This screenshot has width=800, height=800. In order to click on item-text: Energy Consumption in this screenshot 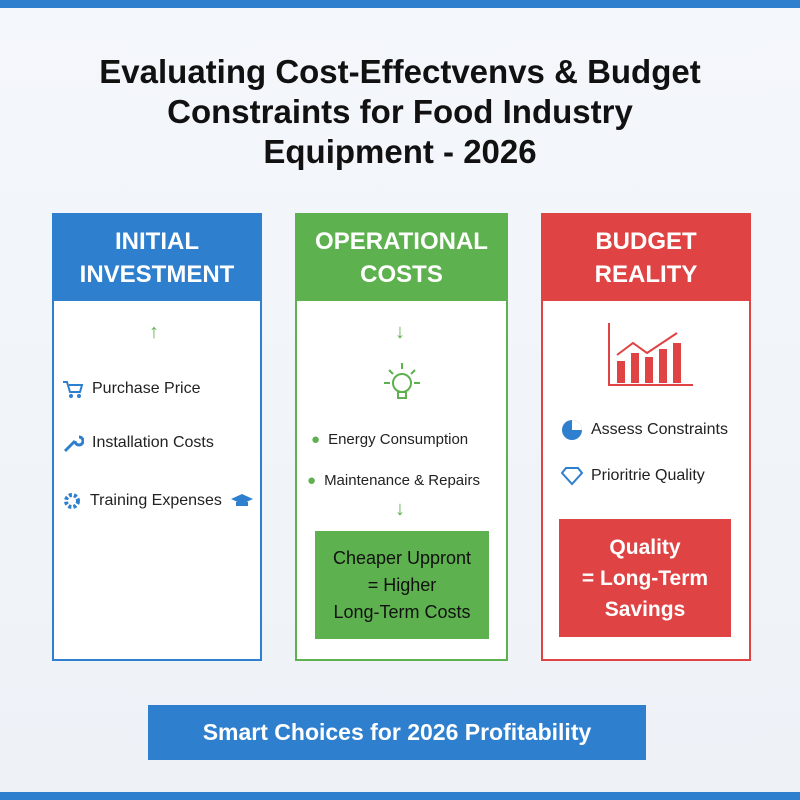, I will do `click(398, 439)`.